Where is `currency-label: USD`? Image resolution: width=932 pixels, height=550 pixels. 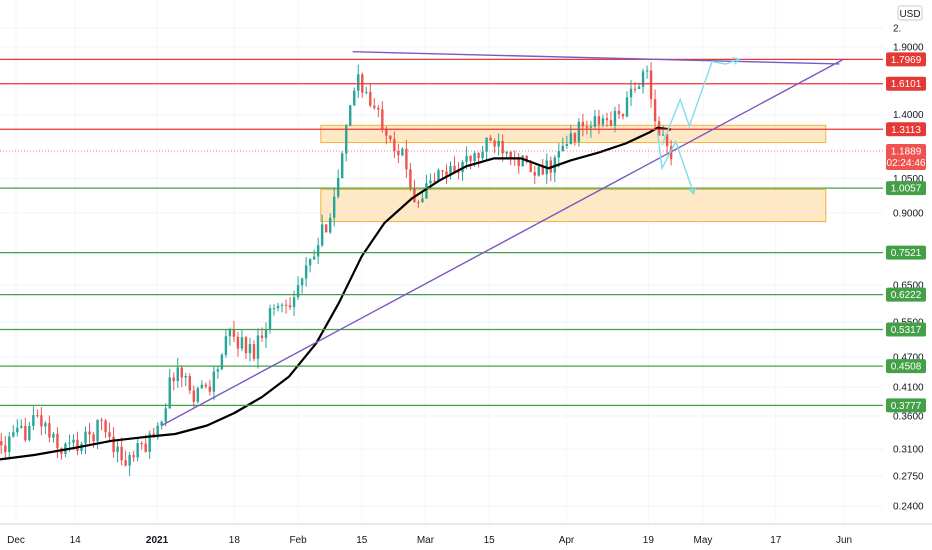
currency-label: USD is located at coordinates (909, 14).